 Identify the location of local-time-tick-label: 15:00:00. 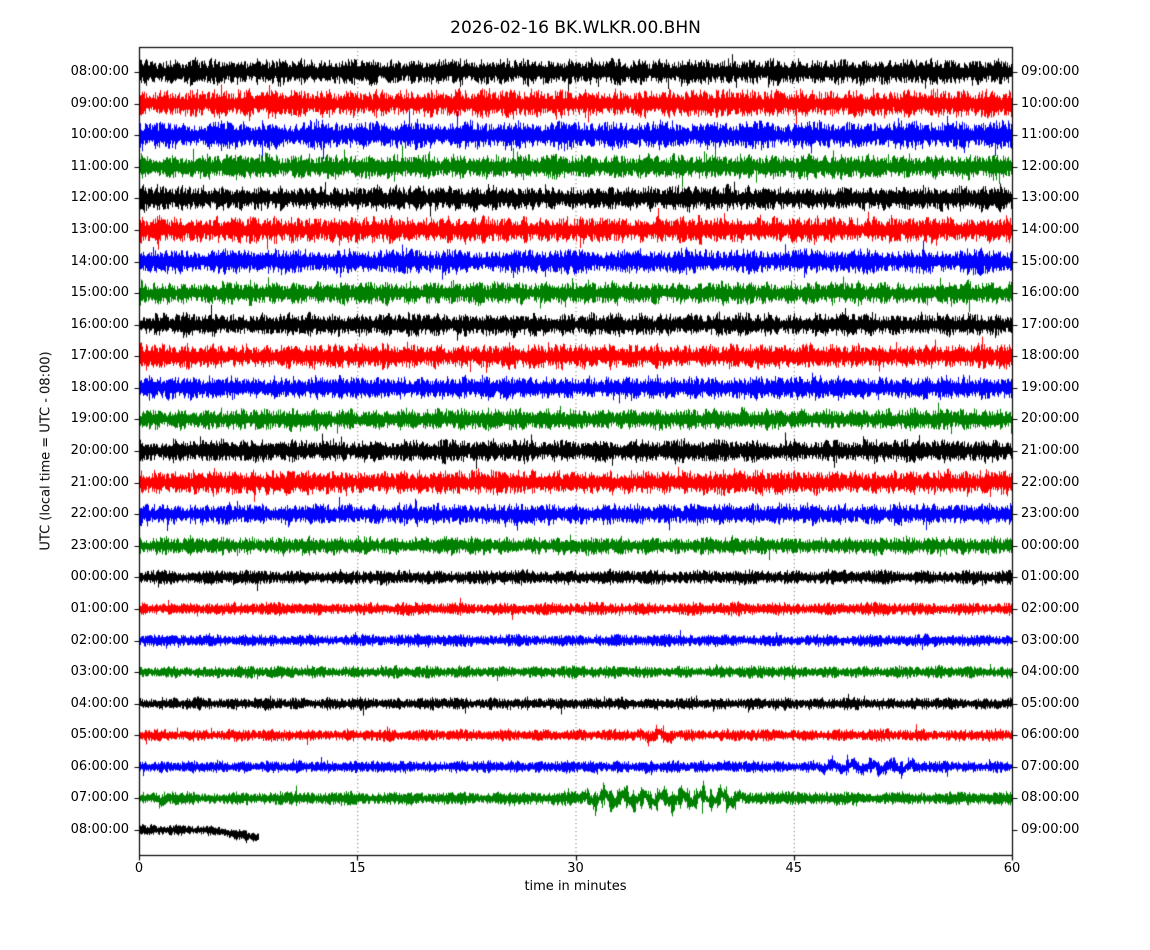
(1050, 261).